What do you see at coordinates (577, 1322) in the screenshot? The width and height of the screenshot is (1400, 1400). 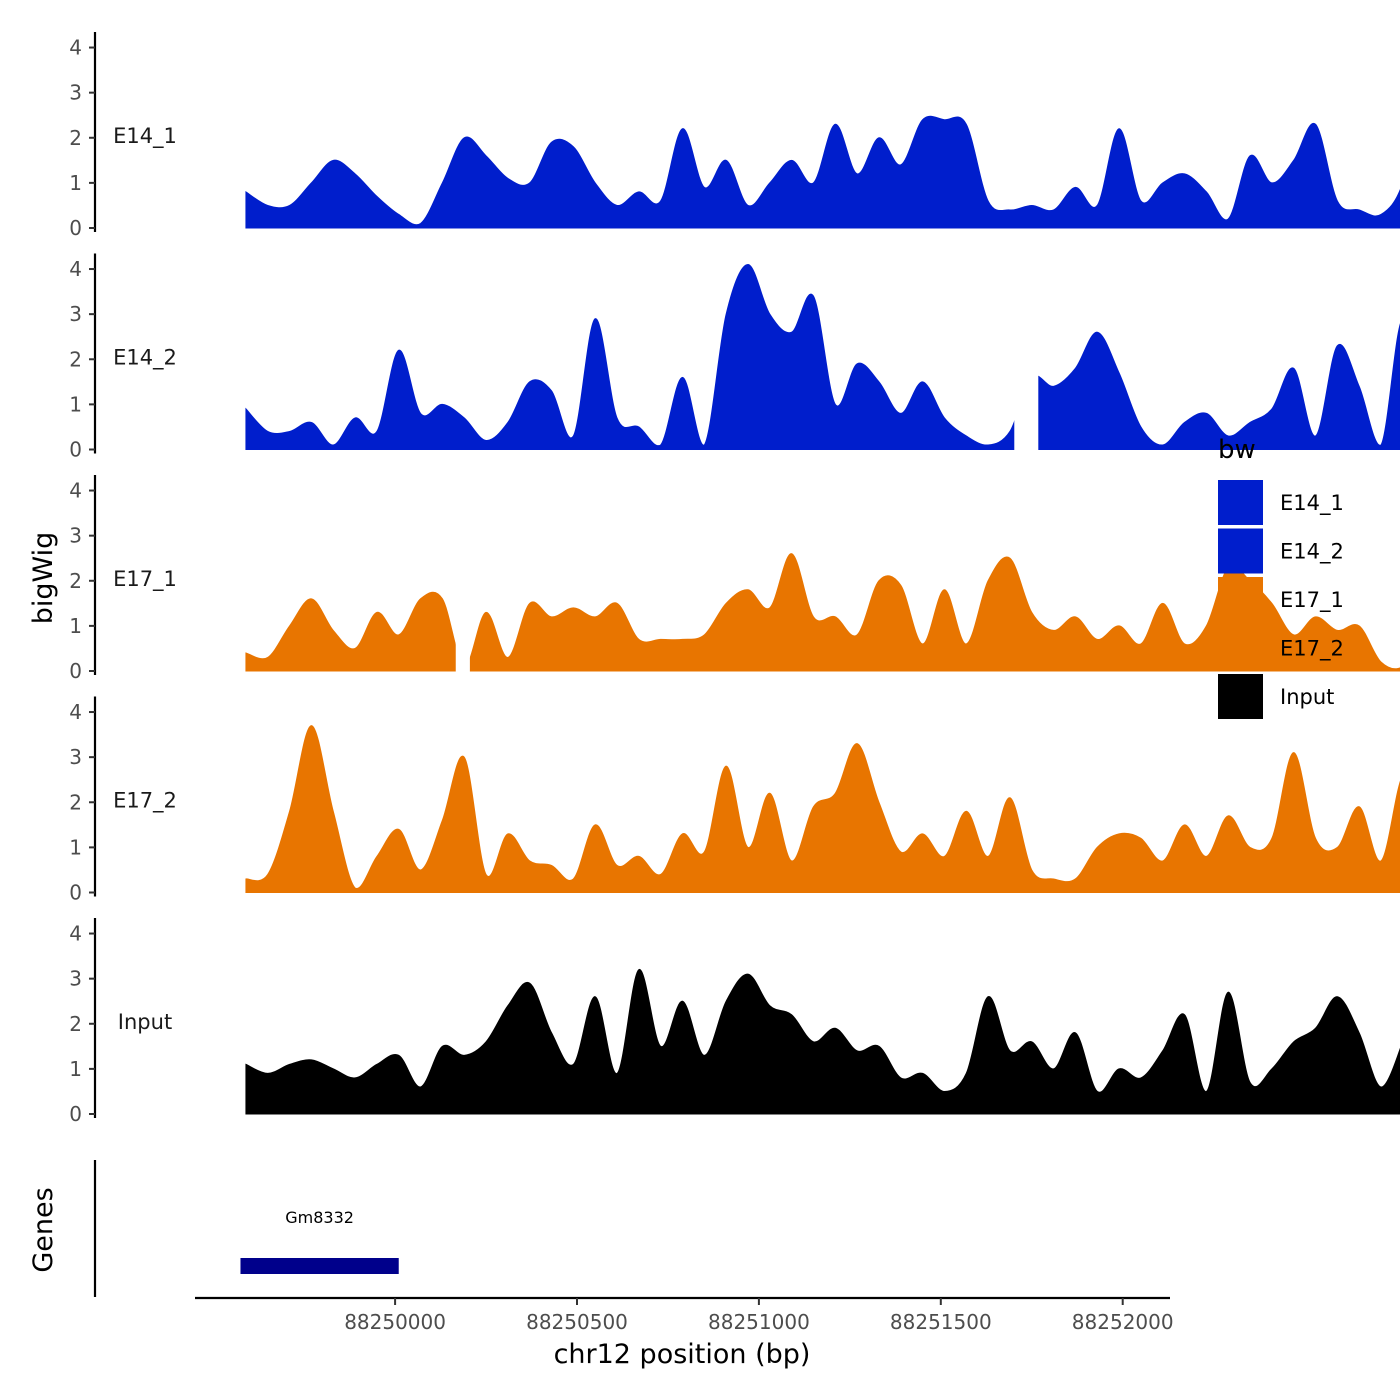 I see `x-tick-label-88250500: 88250500` at bounding box center [577, 1322].